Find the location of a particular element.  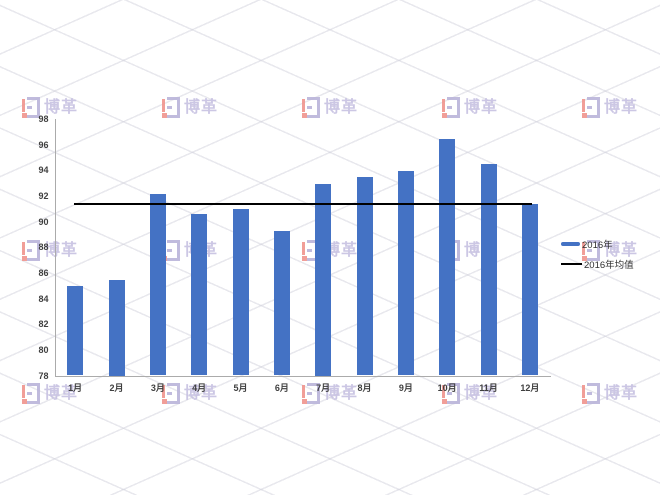

bar-9月 is located at coordinates (405, 273).